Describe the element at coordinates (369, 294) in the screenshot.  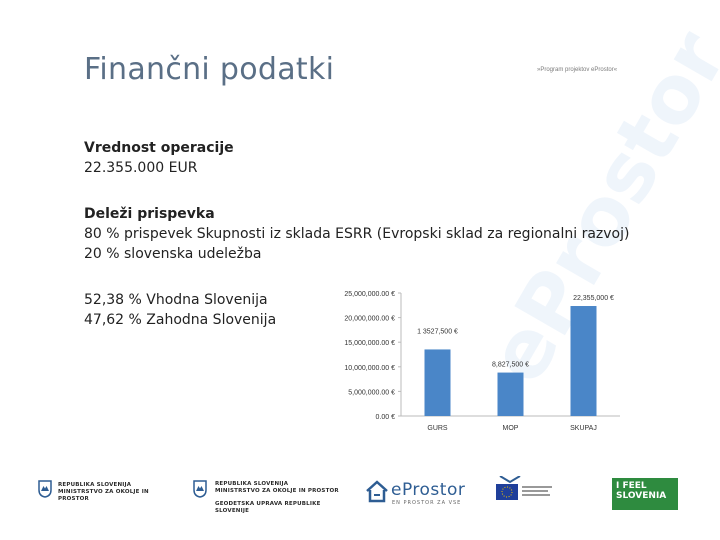
I see `y-tick-label: 25,000,000.00 €` at that location.